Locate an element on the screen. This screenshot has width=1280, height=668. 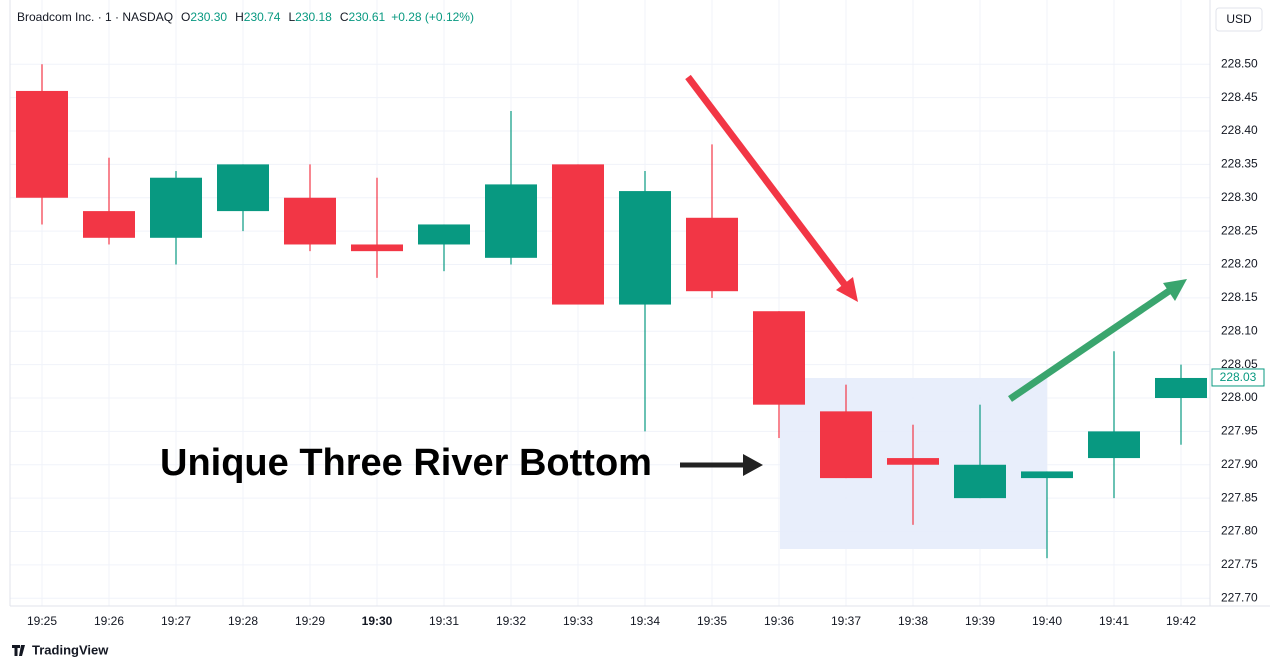
annotation-arrowhead is located at coordinates (753, 465).